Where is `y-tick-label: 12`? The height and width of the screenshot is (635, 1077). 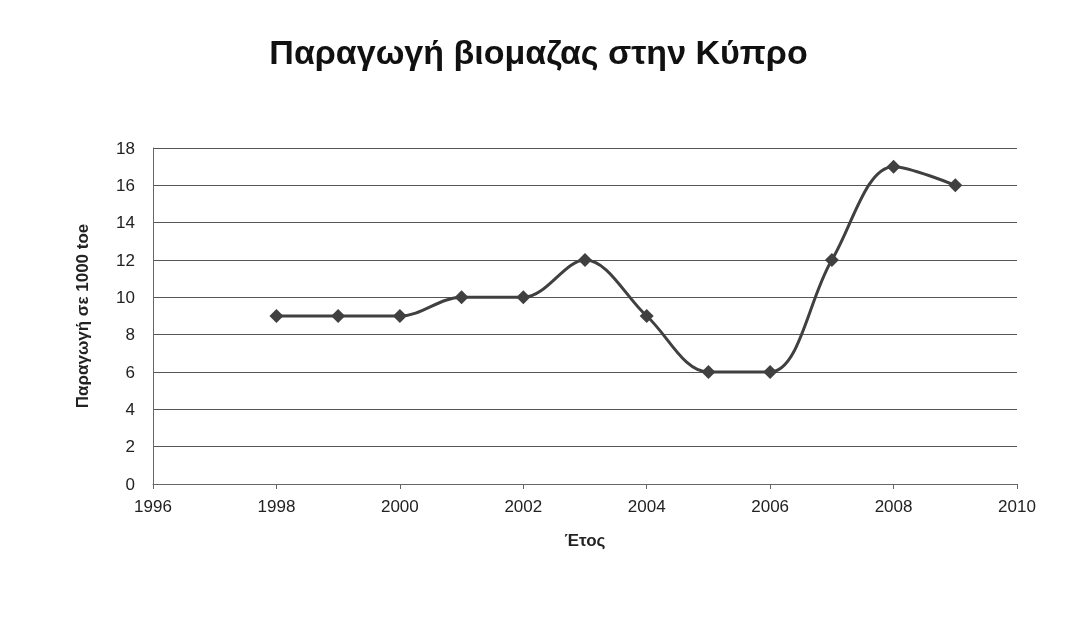 y-tick-label: 12 is located at coordinates (125, 260).